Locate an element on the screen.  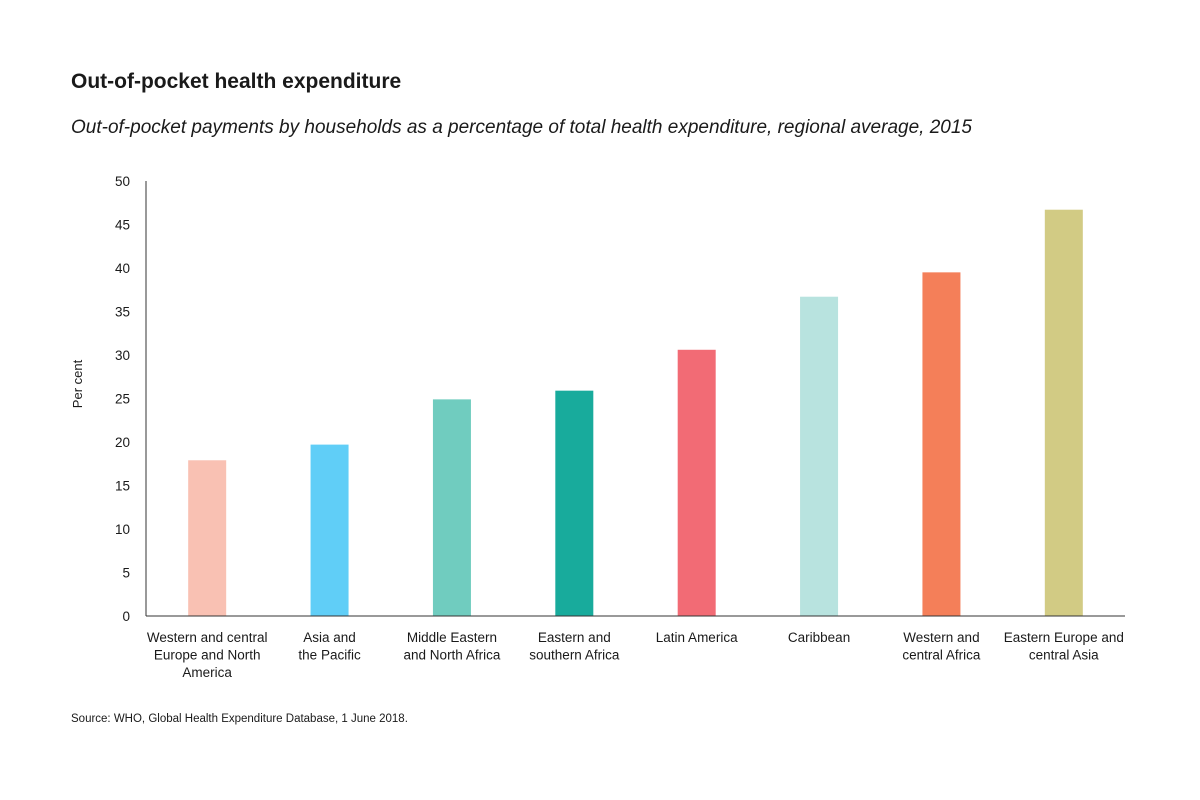
x-tick-label-line: America is located at coordinates (207, 672).